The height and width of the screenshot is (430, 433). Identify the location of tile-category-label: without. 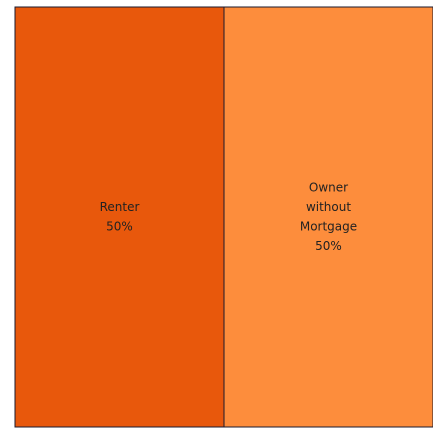
(328, 207).